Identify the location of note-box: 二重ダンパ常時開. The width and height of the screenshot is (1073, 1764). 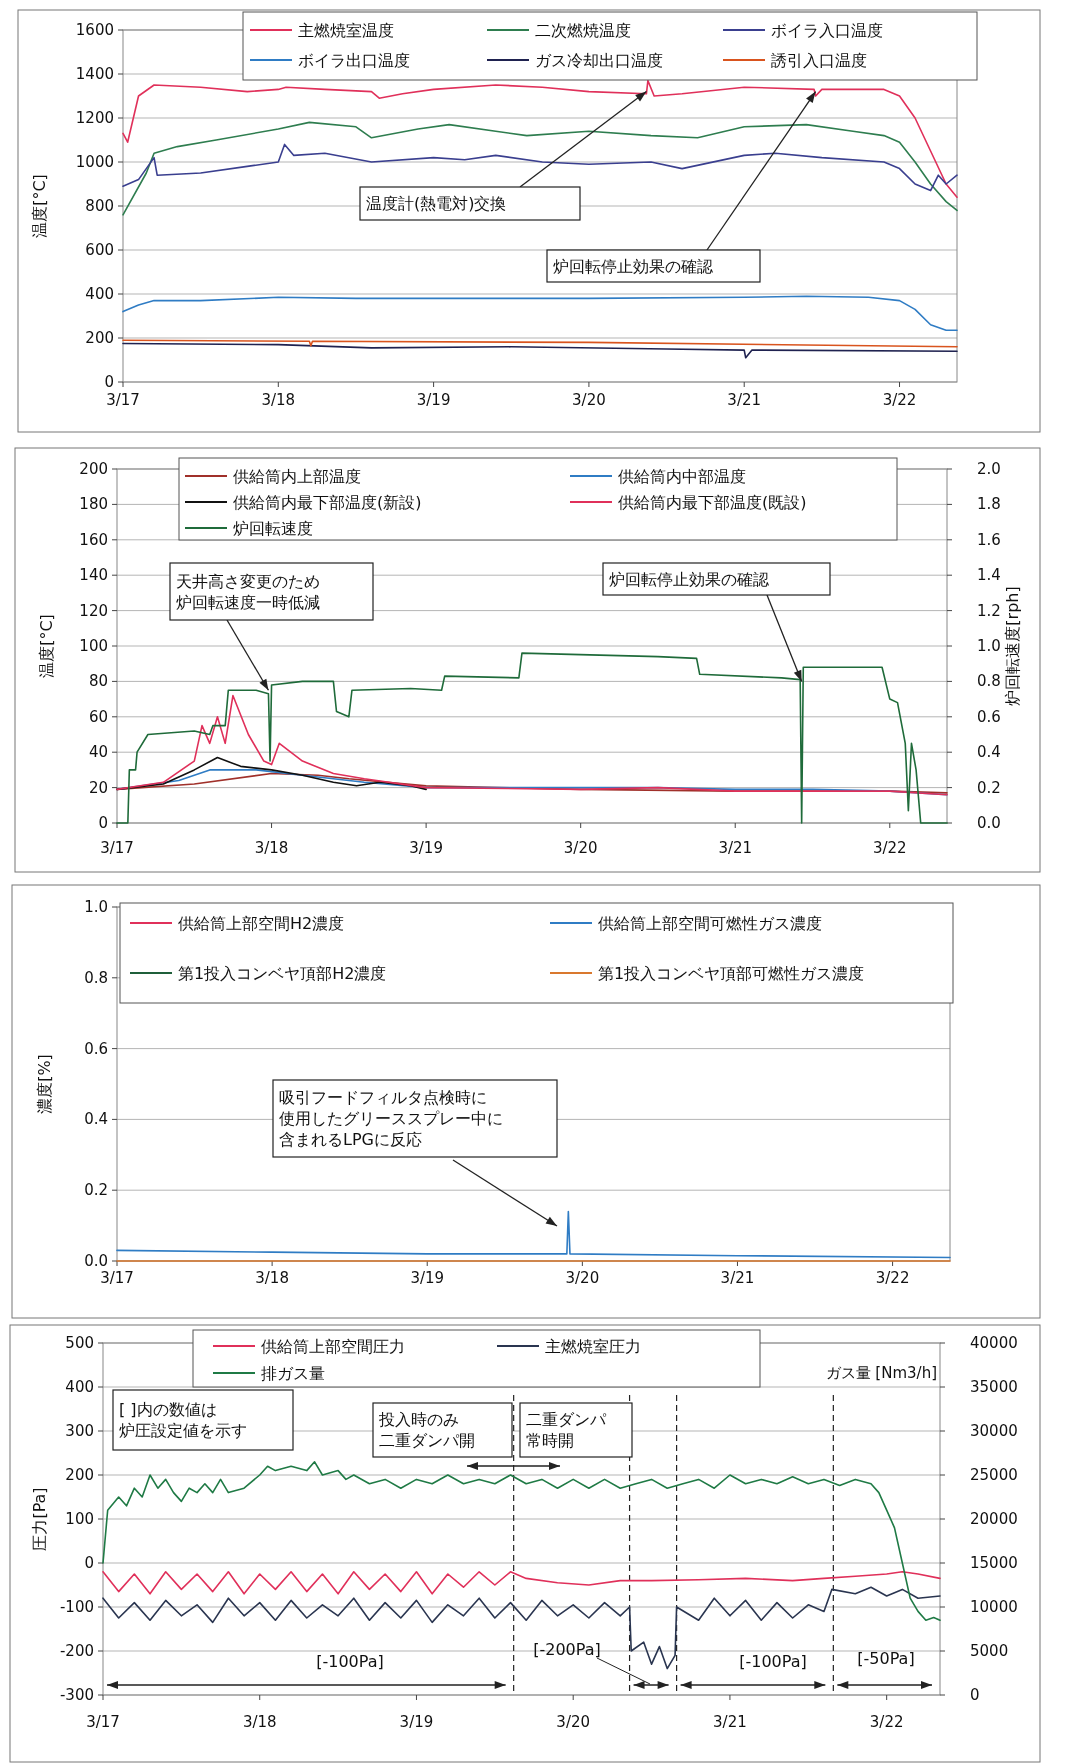
(576, 1430).